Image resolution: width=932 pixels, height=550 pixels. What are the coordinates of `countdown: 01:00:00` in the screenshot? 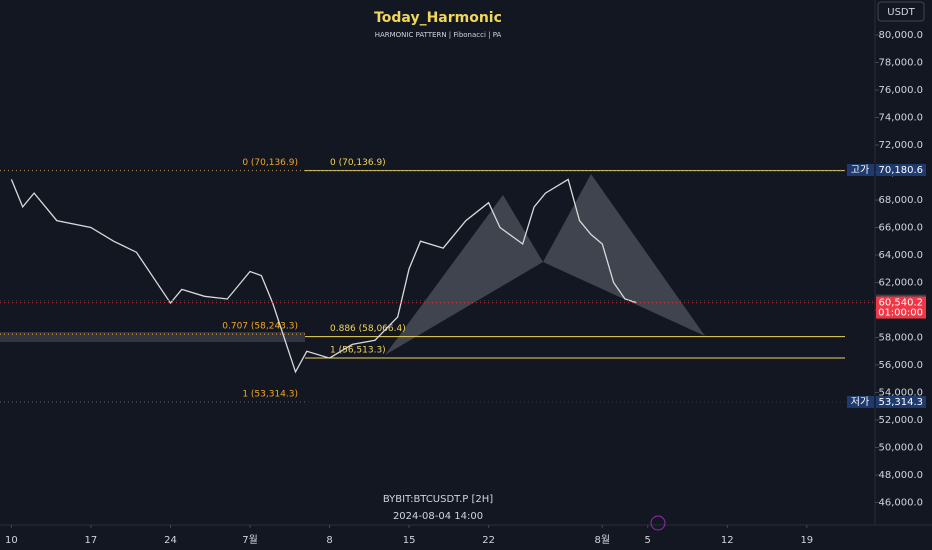 It's located at (900, 313).